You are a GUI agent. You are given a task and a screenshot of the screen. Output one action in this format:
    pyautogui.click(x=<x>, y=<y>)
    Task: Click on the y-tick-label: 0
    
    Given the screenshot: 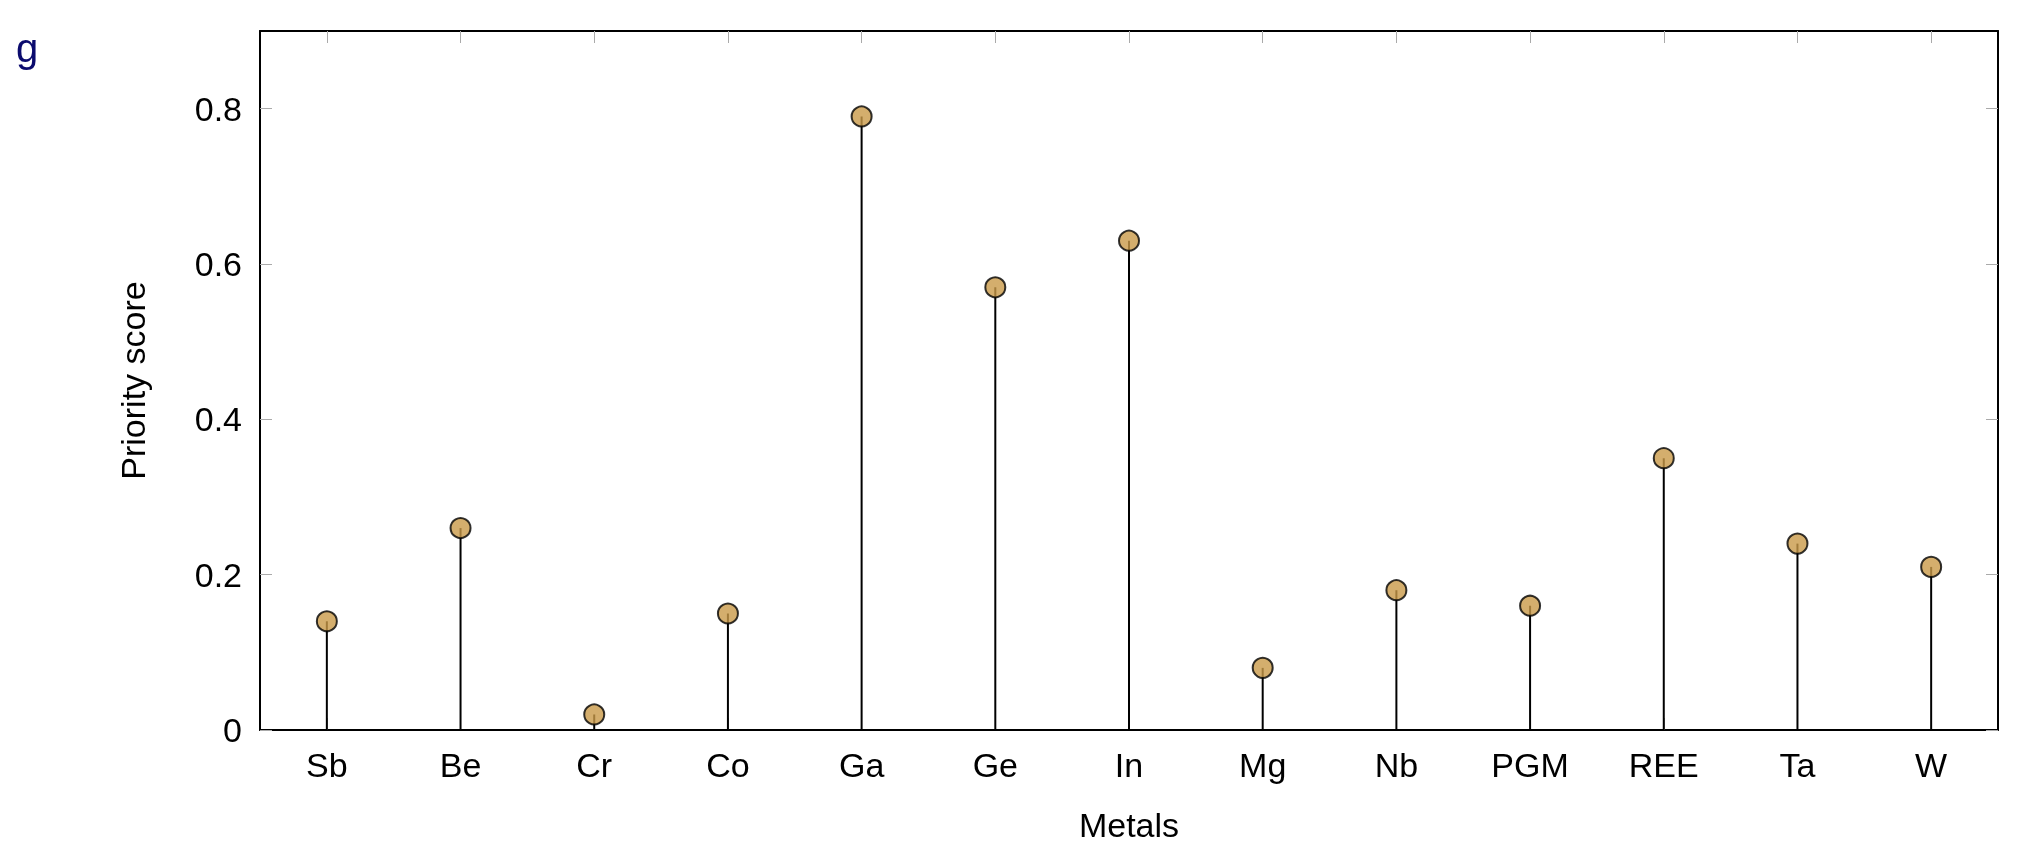 What is the action you would take?
    pyautogui.click(x=232, y=730)
    